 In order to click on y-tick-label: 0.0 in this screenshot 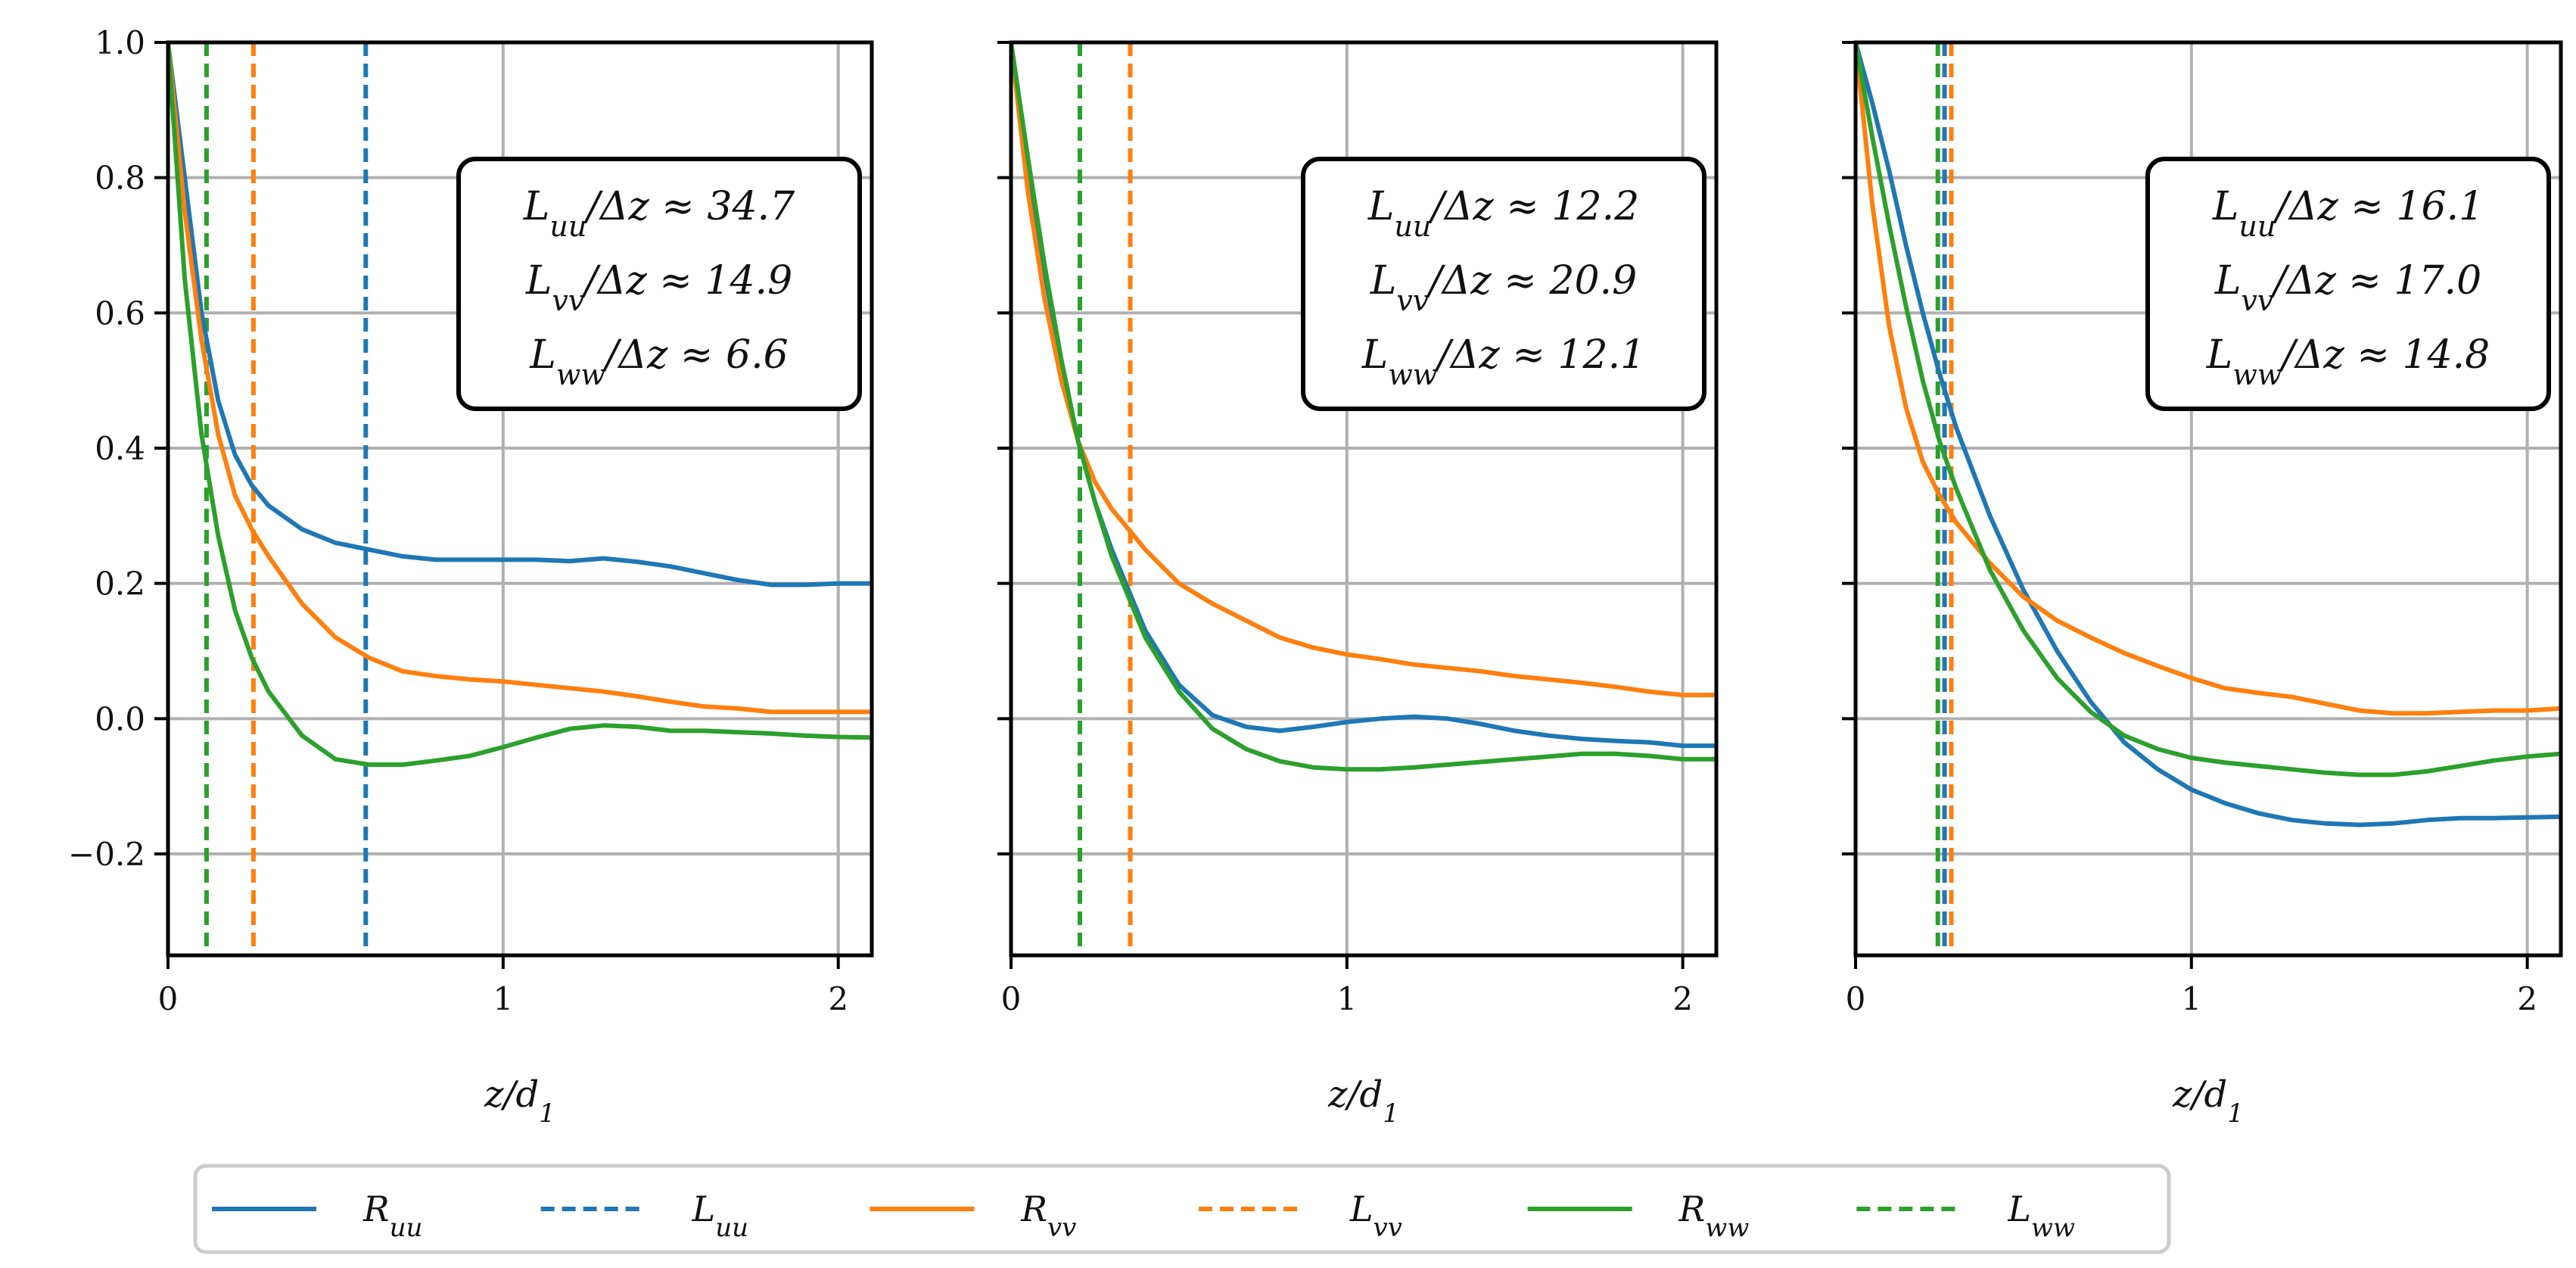, I will do `click(120, 718)`.